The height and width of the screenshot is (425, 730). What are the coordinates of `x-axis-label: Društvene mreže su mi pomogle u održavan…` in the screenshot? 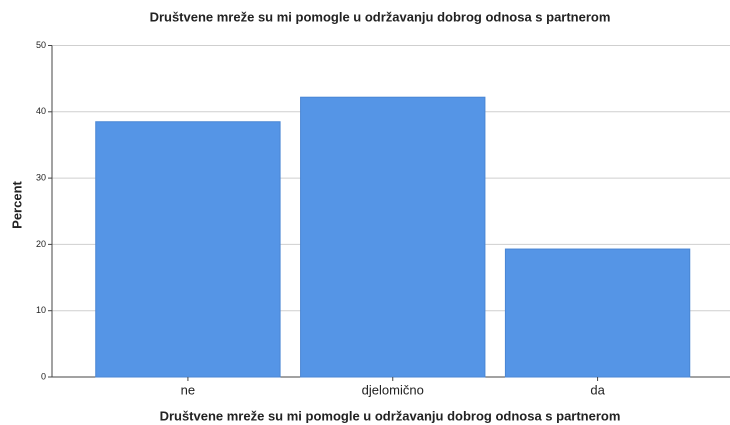 It's located at (390, 415).